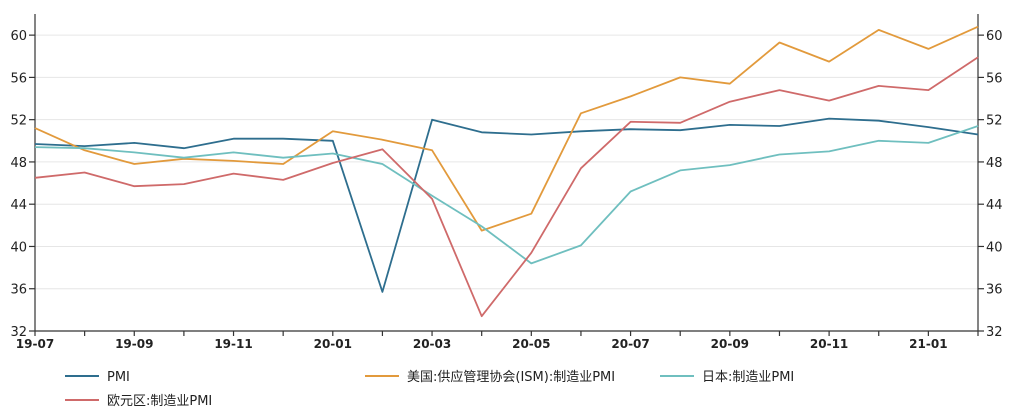 This screenshot has height=410, width=1012. What do you see at coordinates (159, 401) in the screenshot?
I see `legend-label: 欧元区:制造业PMI` at bounding box center [159, 401].